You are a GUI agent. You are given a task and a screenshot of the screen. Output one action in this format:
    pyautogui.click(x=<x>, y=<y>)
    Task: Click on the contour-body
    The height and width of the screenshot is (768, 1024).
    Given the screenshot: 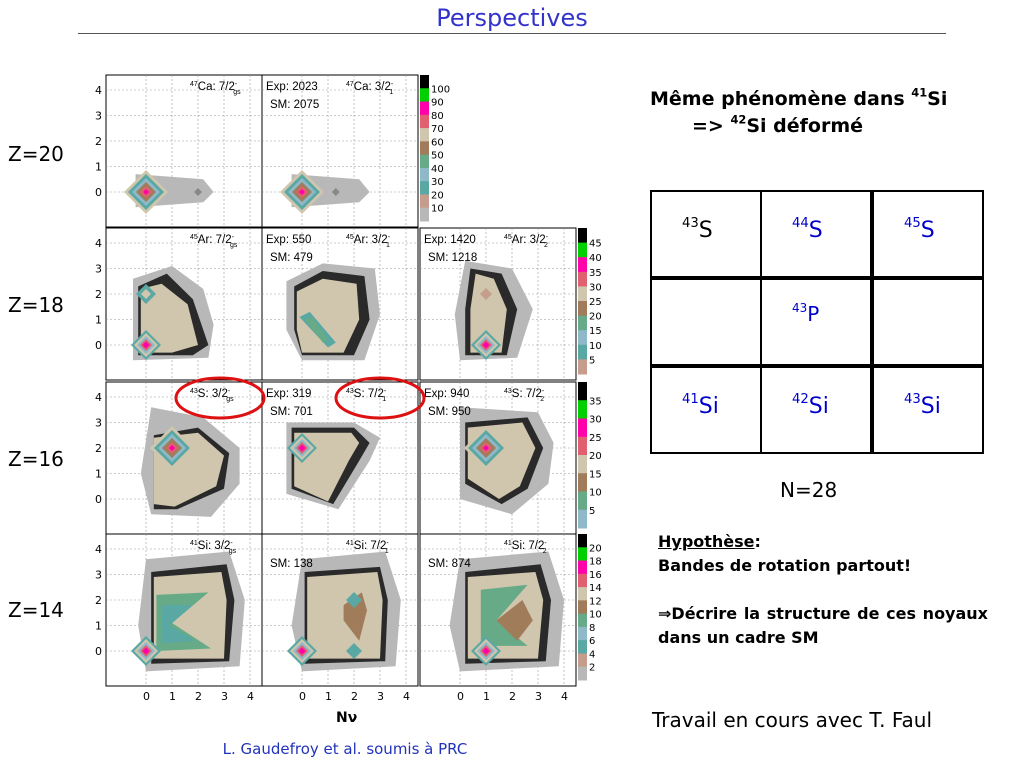 What is the action you would take?
    pyautogui.click(x=169, y=318)
    